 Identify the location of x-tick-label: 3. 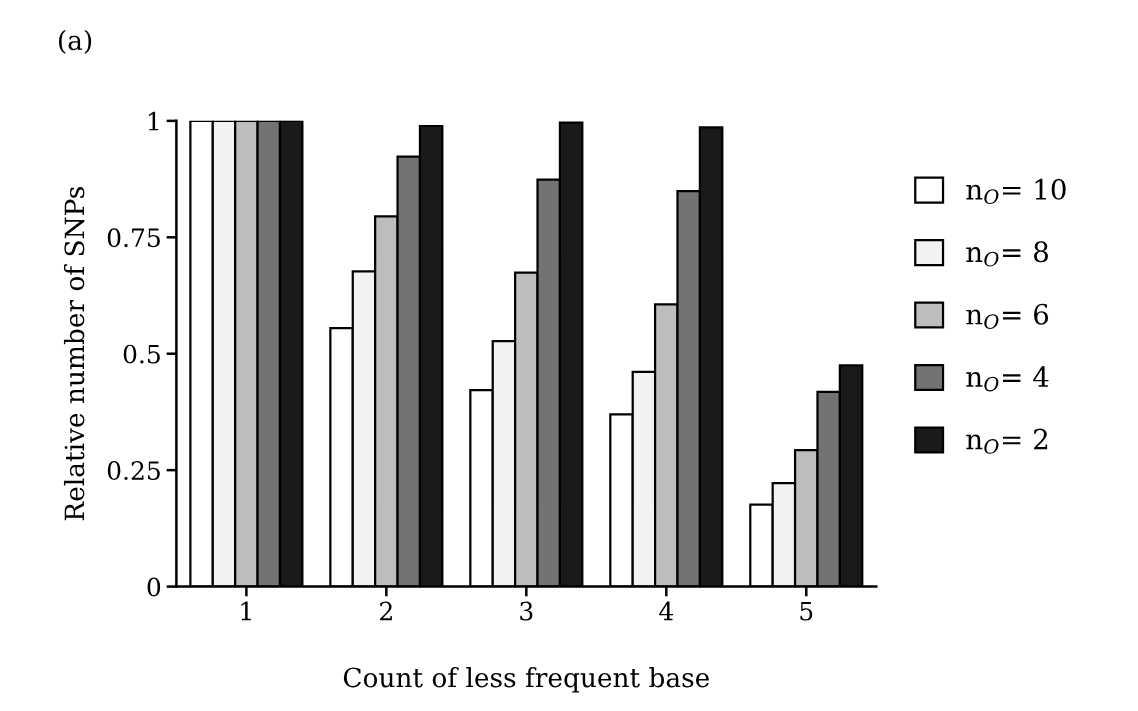
(526, 611).